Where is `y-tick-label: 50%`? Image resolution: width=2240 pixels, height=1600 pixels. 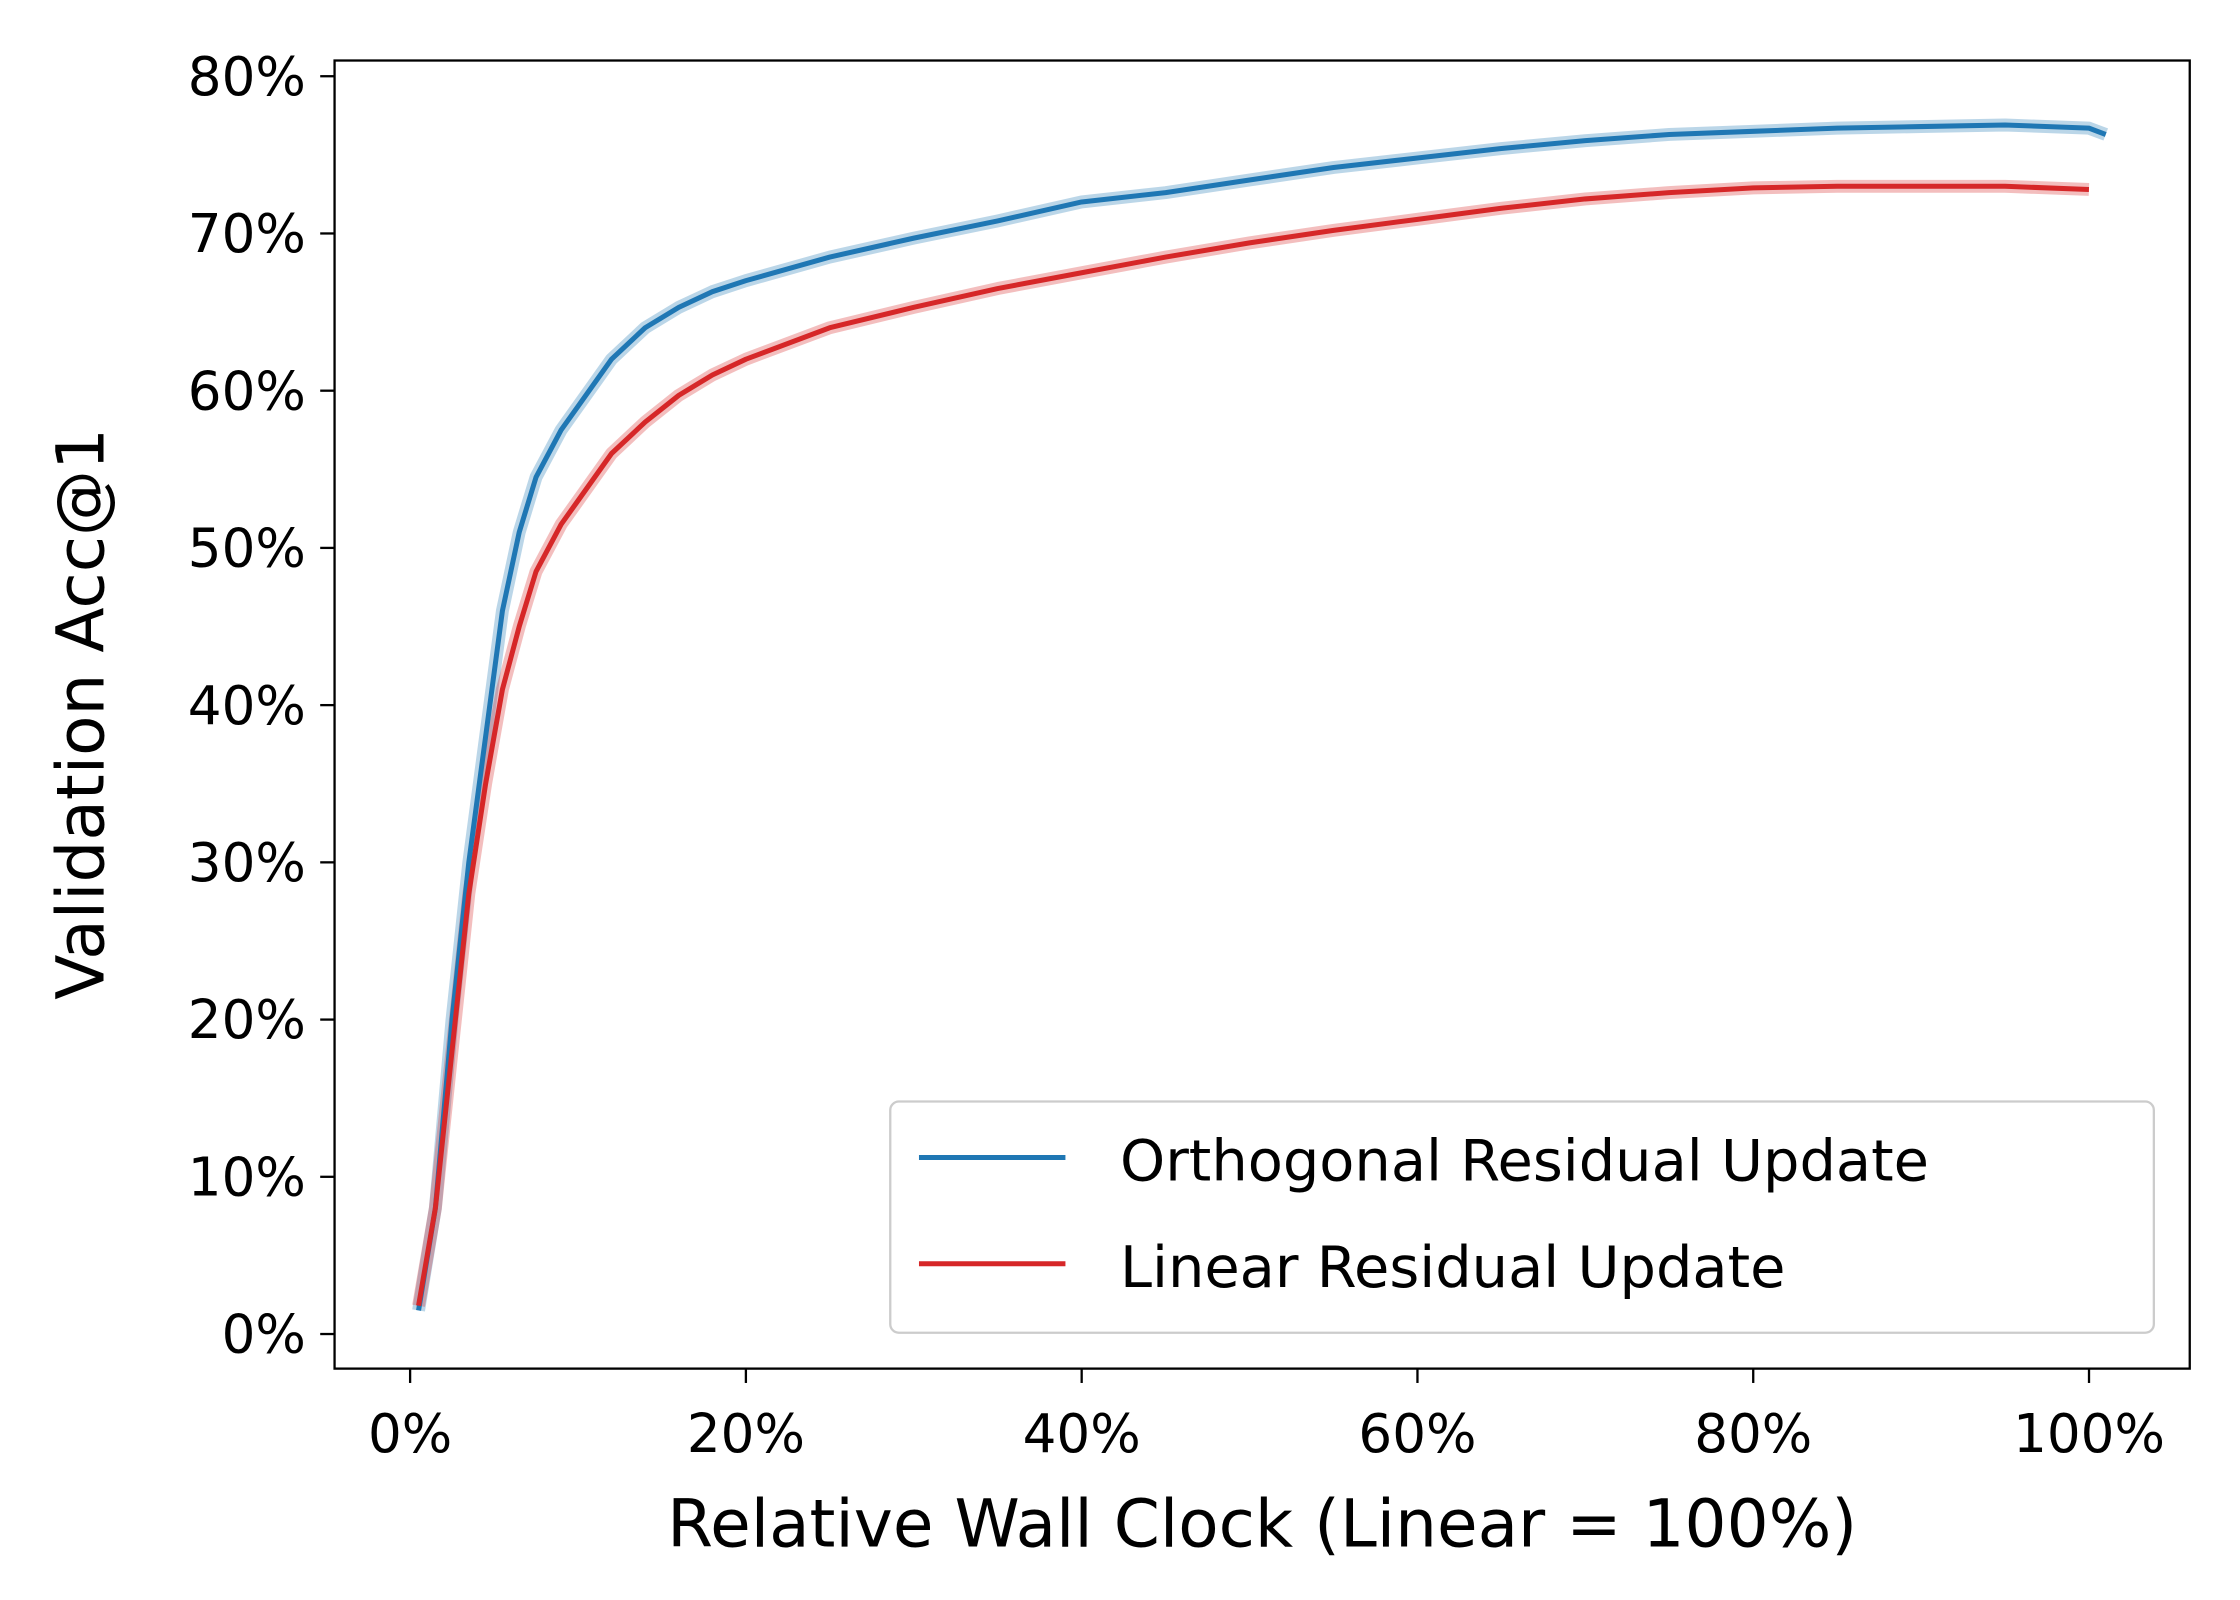
y-tick-label: 50% is located at coordinates (247, 549).